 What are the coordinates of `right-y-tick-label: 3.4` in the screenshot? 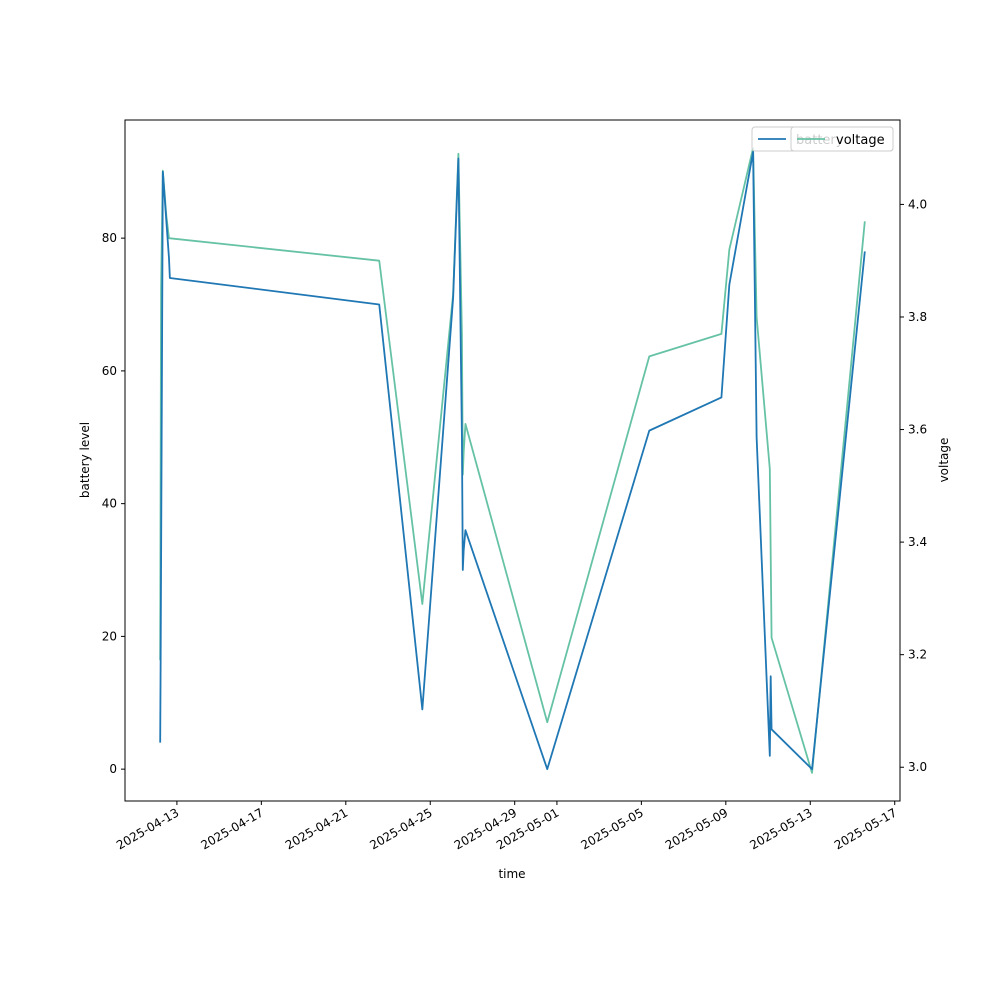 It's located at (917, 542).